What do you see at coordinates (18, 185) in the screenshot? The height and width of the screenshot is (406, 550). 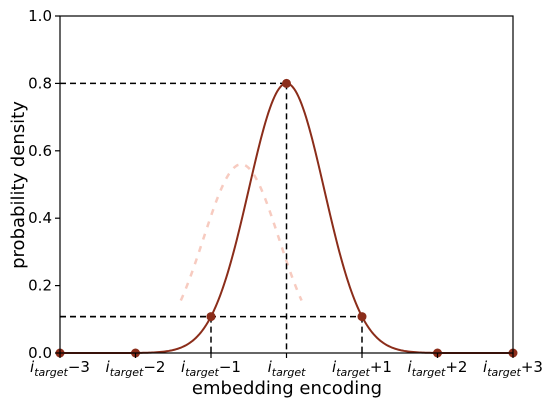 I see `y-axis-title: probability density` at bounding box center [18, 185].